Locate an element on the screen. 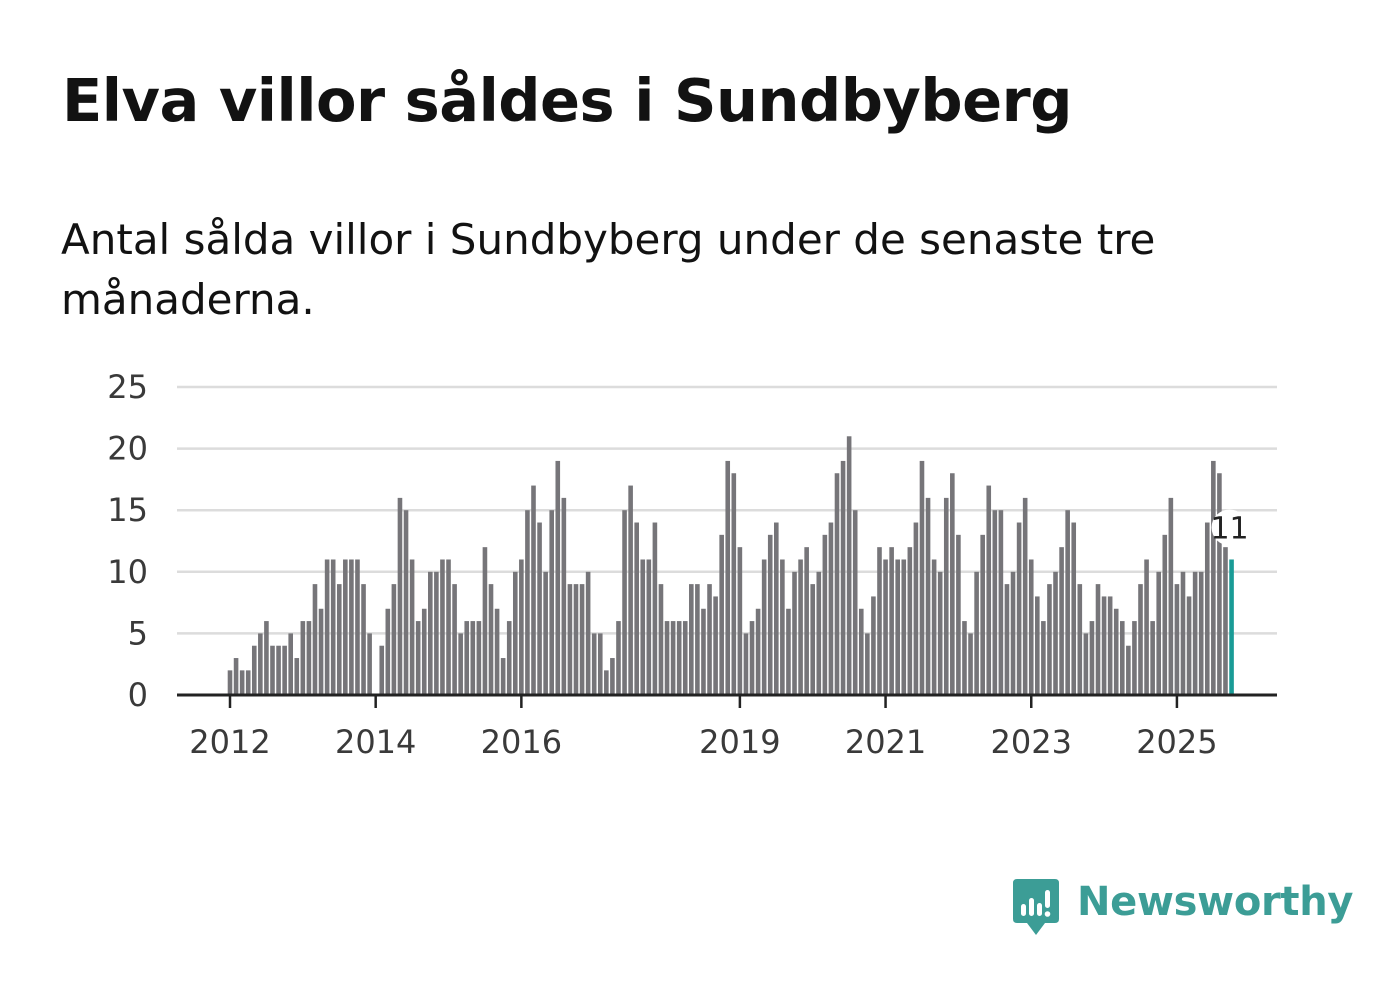  y-tick-label: 0 is located at coordinates (138, 695).